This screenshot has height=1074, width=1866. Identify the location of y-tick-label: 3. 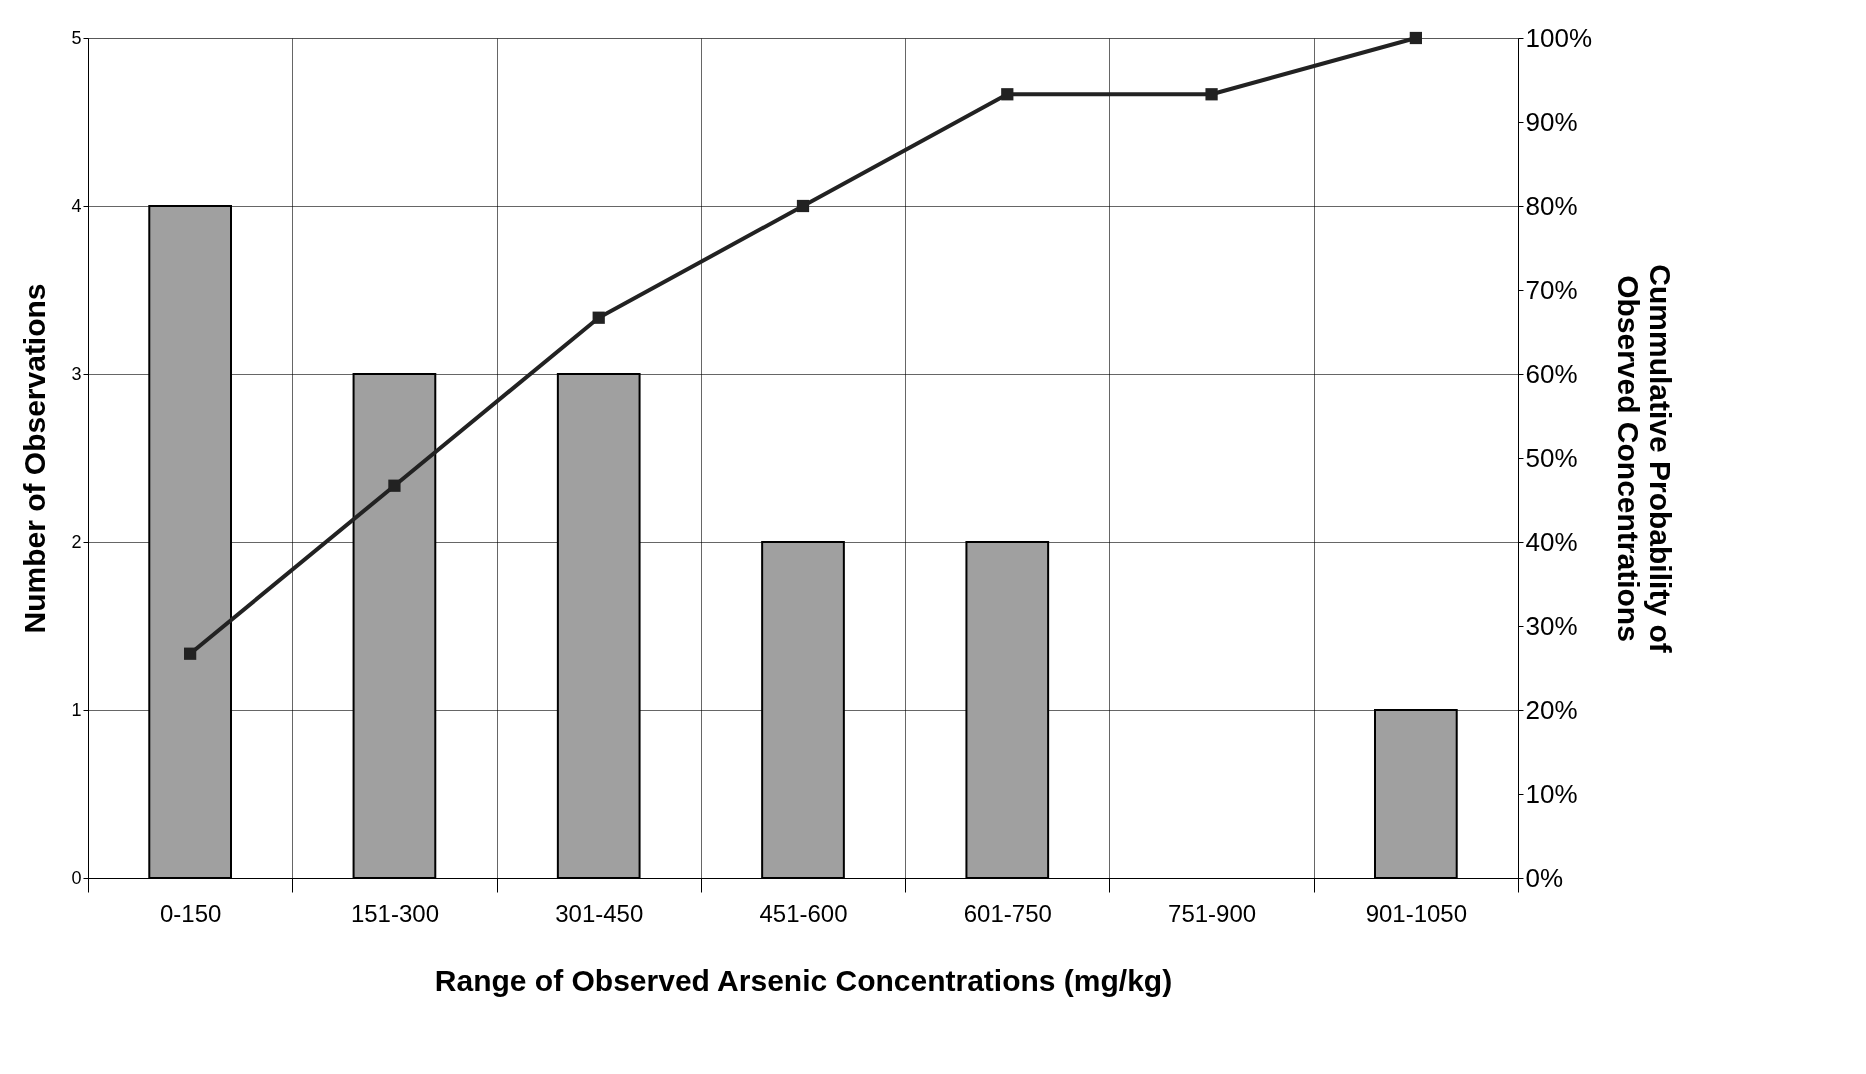
(76, 373).